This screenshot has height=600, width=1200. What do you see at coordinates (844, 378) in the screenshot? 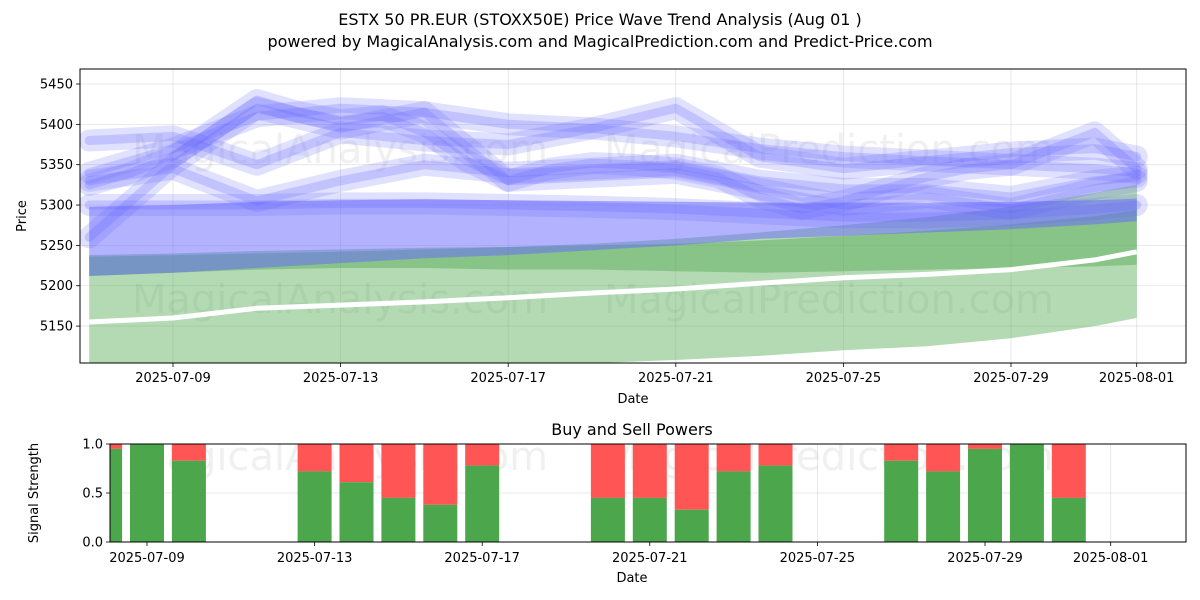
I see `price-x-tick-label: 2025-07-25` at bounding box center [844, 378].